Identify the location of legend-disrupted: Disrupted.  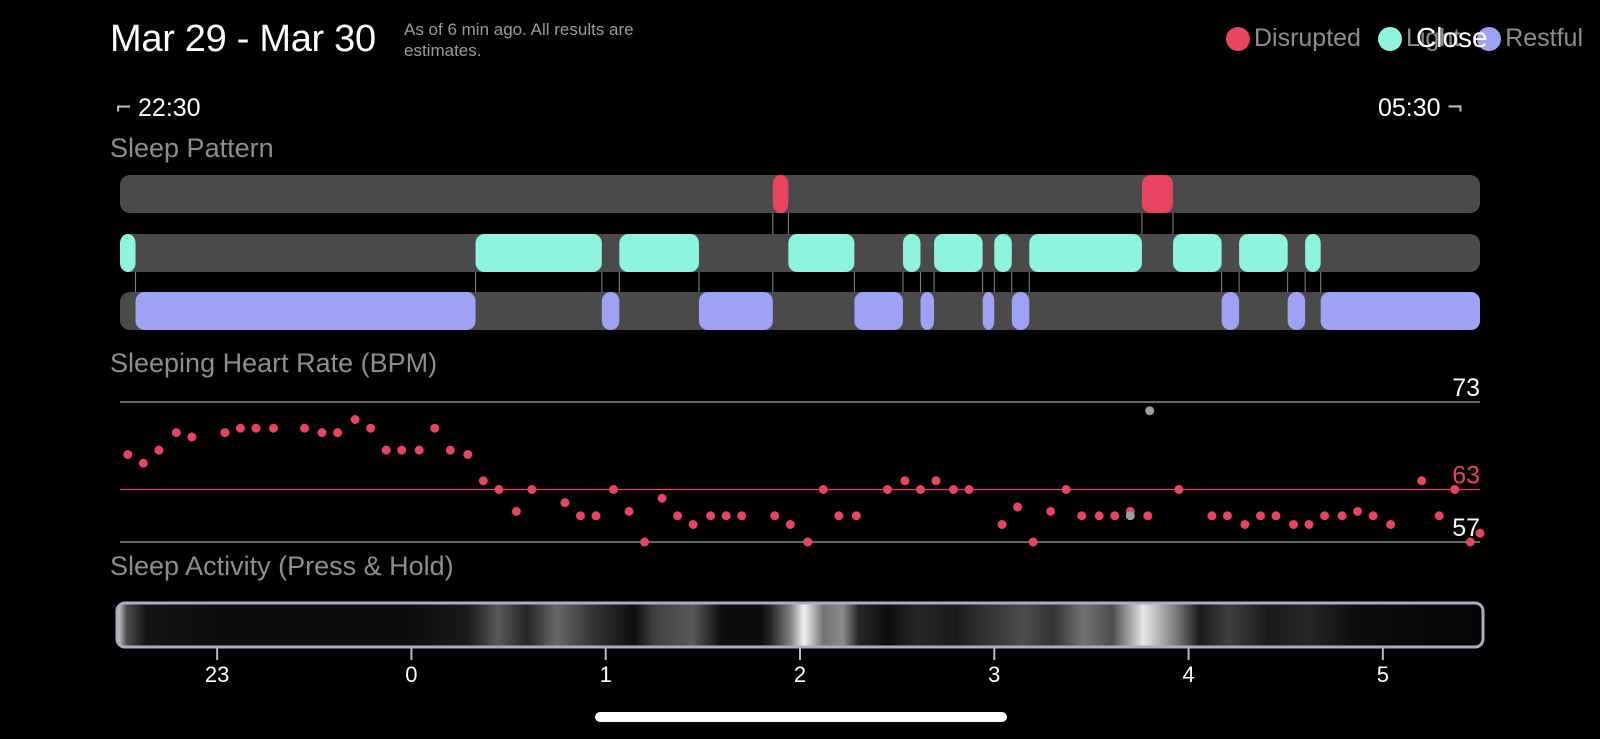
(1293, 38).